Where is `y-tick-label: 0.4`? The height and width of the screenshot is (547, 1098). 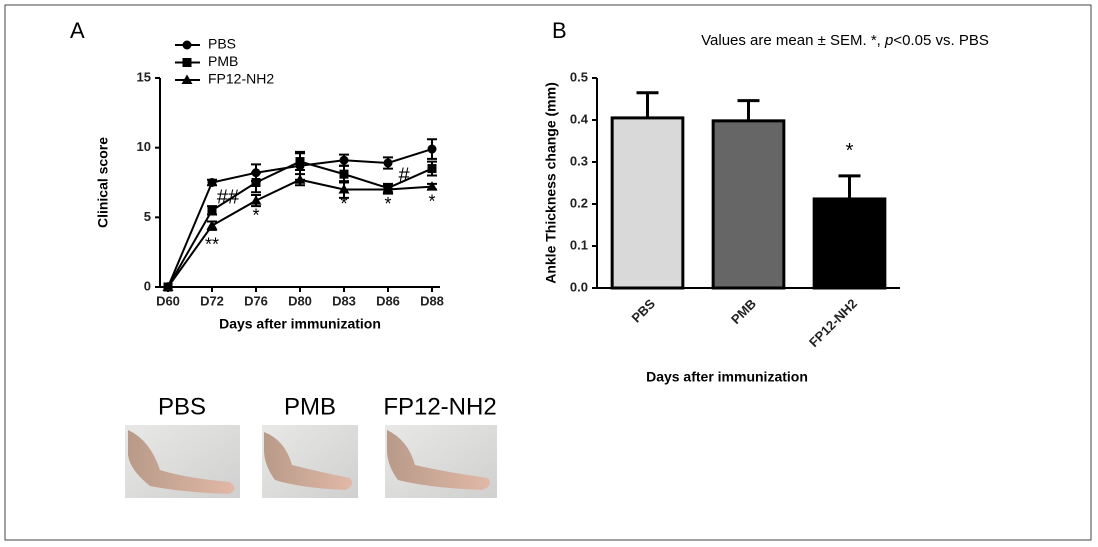 y-tick-label: 0.4 is located at coordinates (579, 118).